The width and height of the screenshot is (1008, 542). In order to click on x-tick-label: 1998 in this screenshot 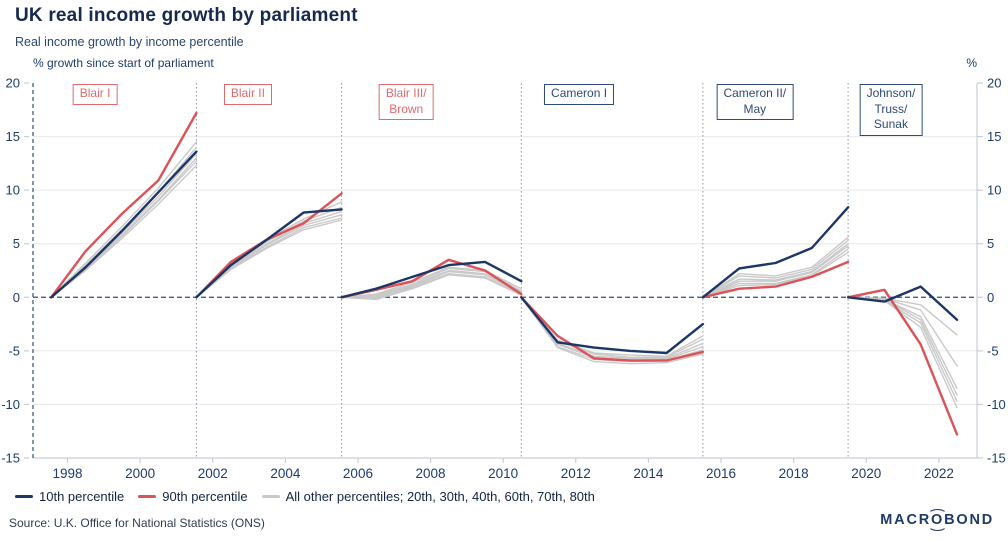, I will do `click(67, 473)`.